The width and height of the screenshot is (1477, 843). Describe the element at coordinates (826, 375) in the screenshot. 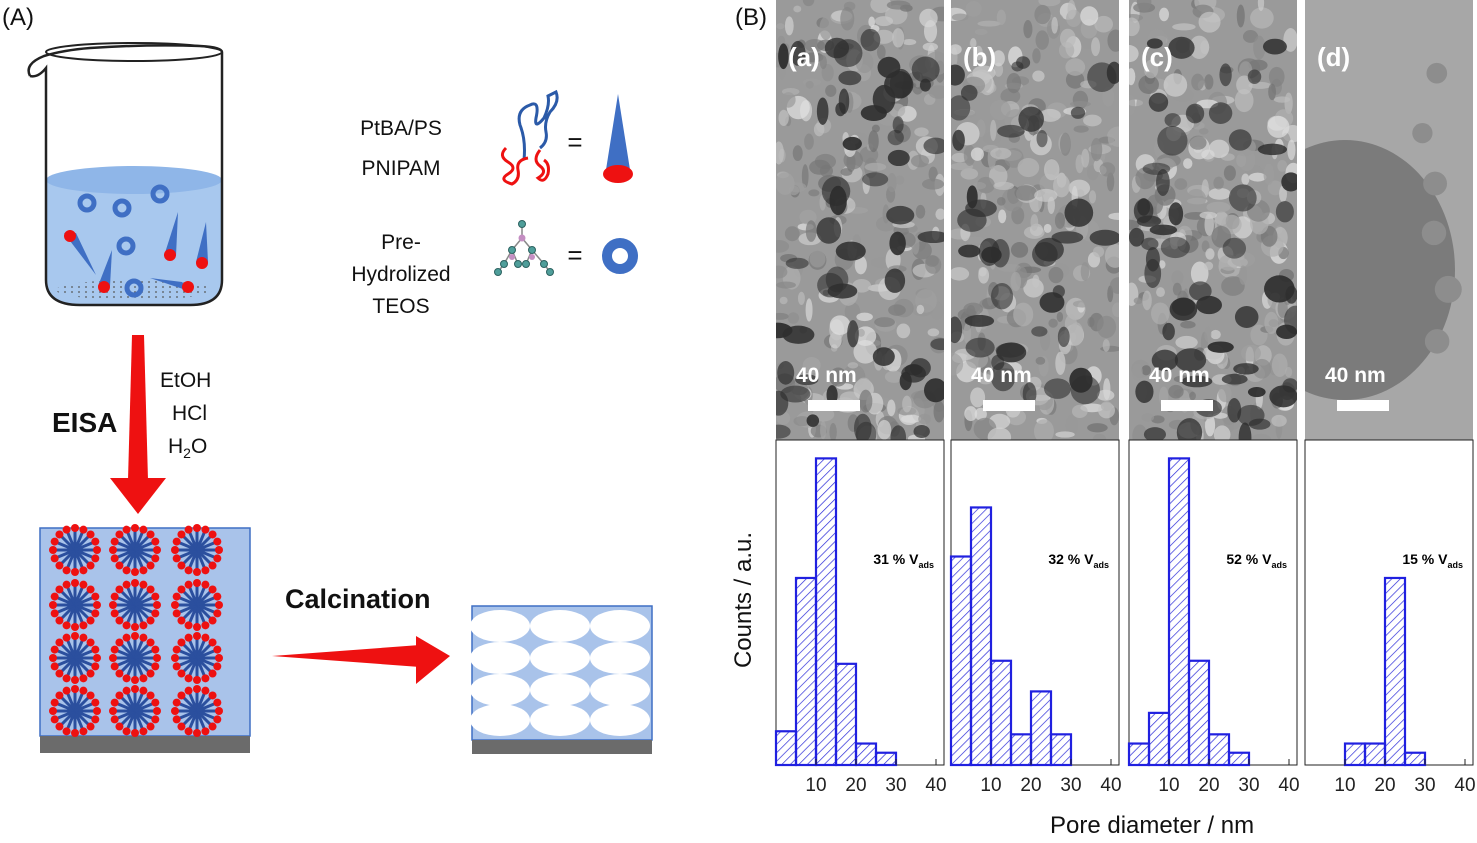

I see `scale-text-a: 40 nm` at that location.